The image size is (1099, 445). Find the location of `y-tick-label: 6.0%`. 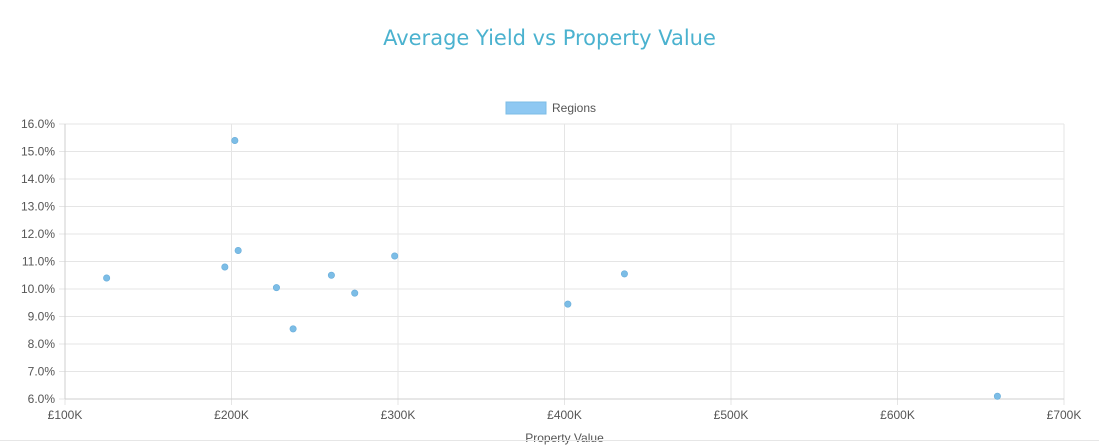

y-tick-label: 6.0% is located at coordinates (42, 399).